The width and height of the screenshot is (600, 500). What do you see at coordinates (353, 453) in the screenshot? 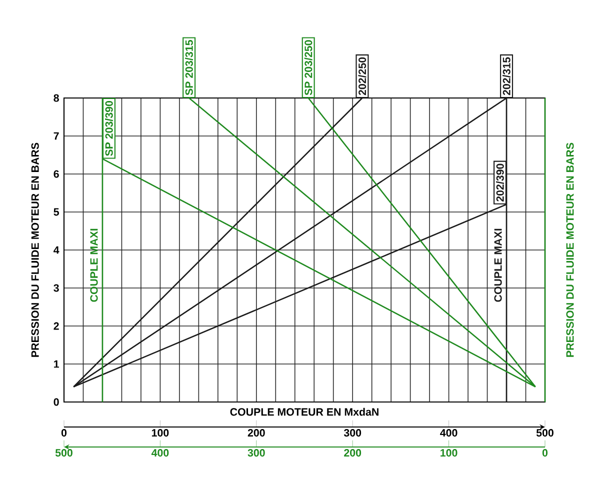
I see `x2-tick-label: 200` at bounding box center [353, 453].